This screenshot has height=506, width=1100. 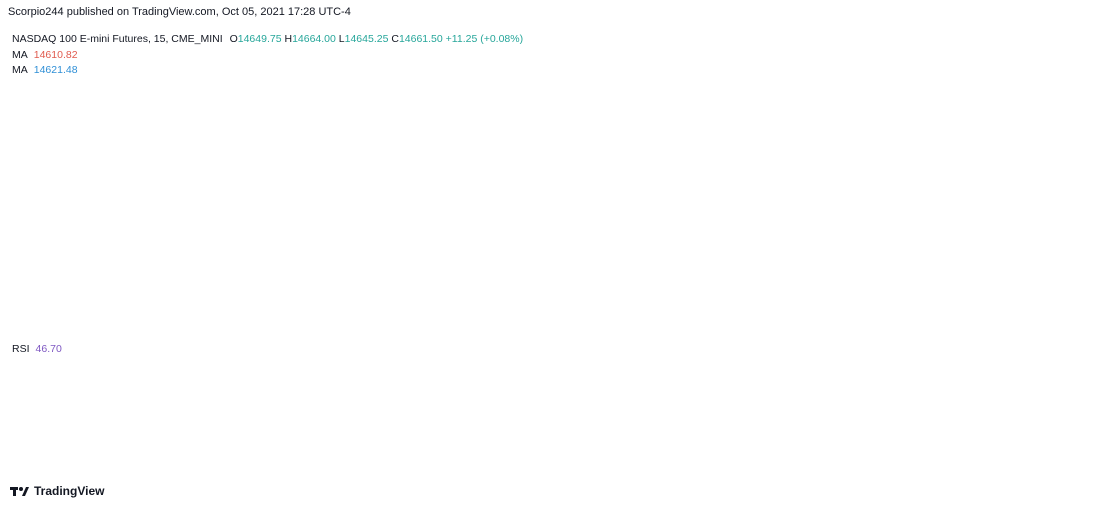 What do you see at coordinates (288, 39) in the screenshot?
I see `high-label: H` at bounding box center [288, 39].